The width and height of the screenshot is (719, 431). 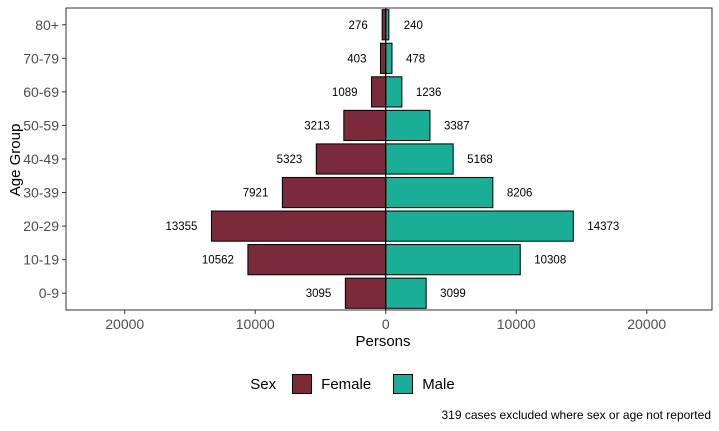 What do you see at coordinates (382, 341) in the screenshot?
I see `x-axis-title: Persons` at bounding box center [382, 341].